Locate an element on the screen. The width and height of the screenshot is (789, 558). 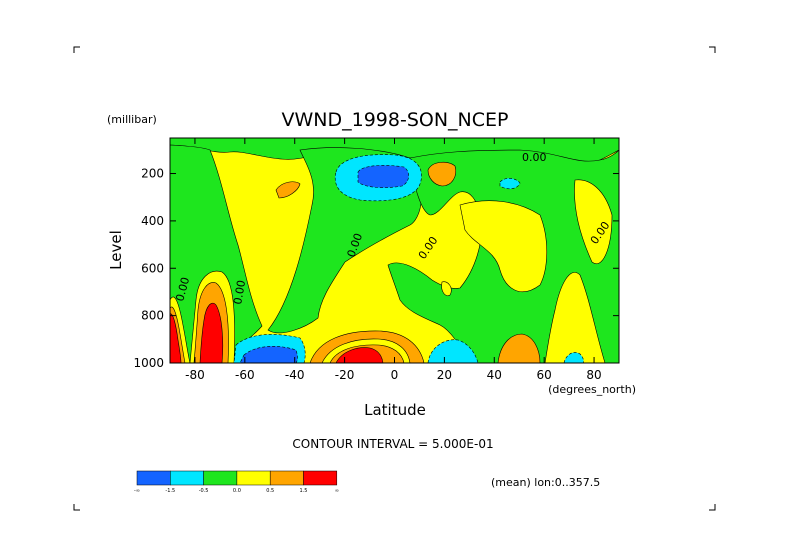
y-axis-title: Level is located at coordinates (116, 250).